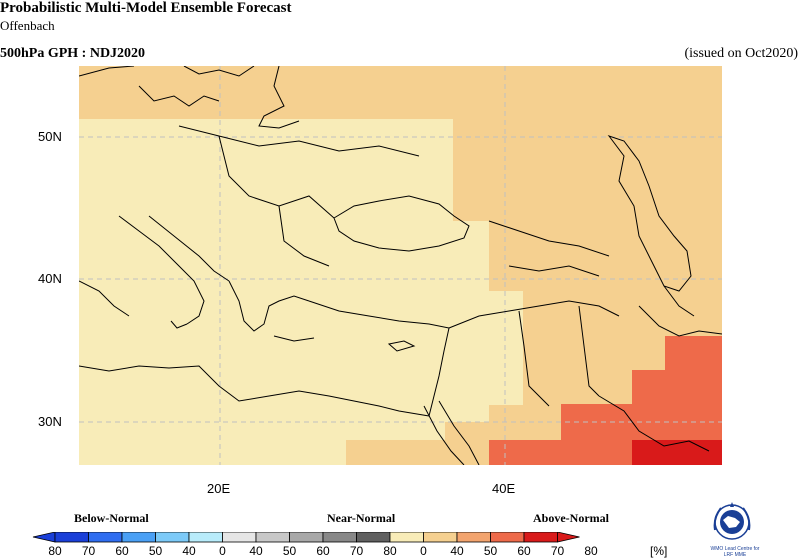 Image resolution: width=800 pixels, height=560 pixels. What do you see at coordinates (568, 537) in the screenshot?
I see `scale-arrow-right` at bounding box center [568, 537].